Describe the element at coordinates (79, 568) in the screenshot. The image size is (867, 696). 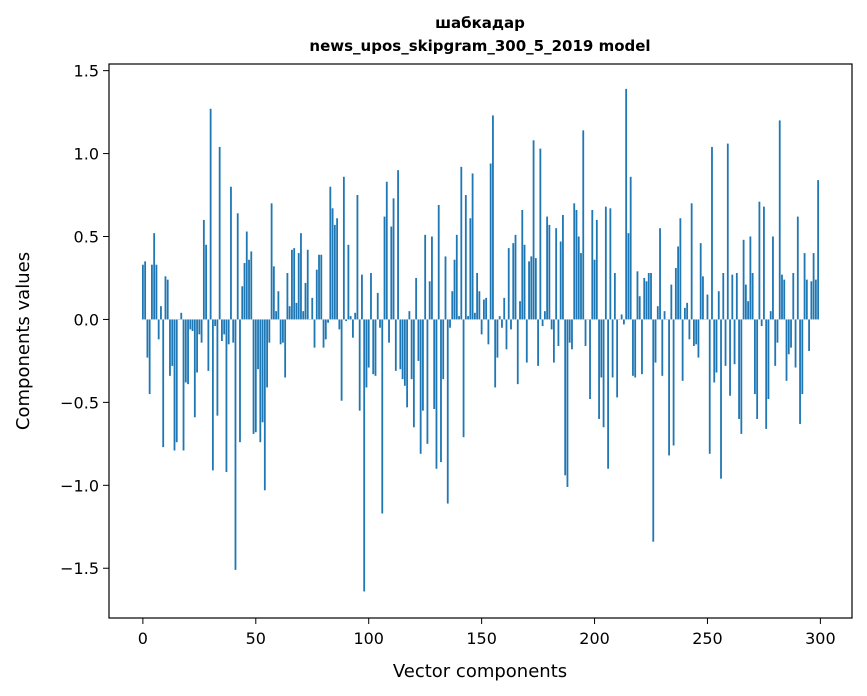
I see `y-tick-label: −1.5` at that location.